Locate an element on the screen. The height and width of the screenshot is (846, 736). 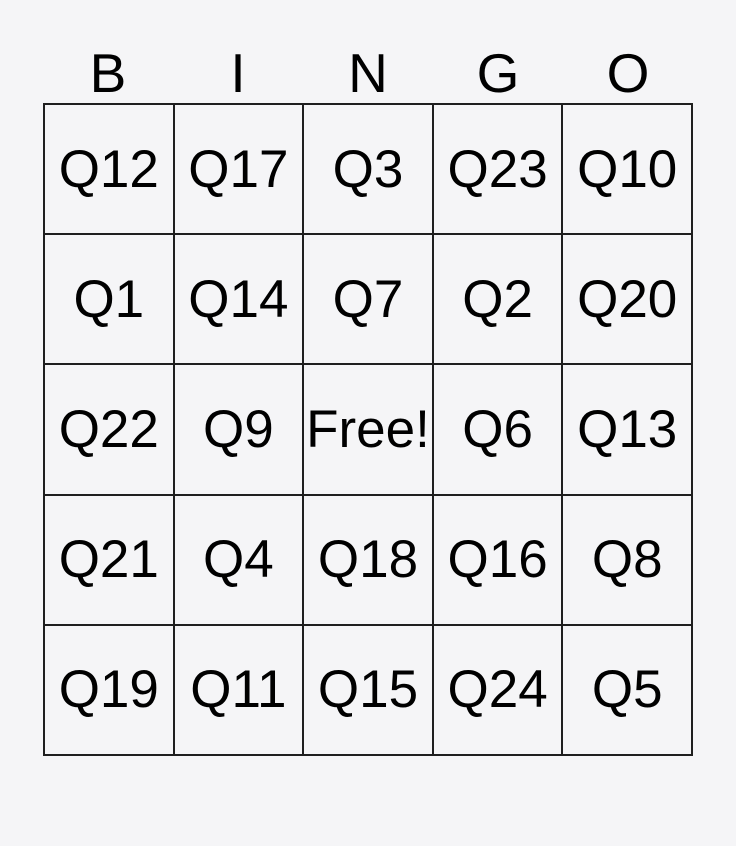
header-letter-i: I is located at coordinates (238, 73).